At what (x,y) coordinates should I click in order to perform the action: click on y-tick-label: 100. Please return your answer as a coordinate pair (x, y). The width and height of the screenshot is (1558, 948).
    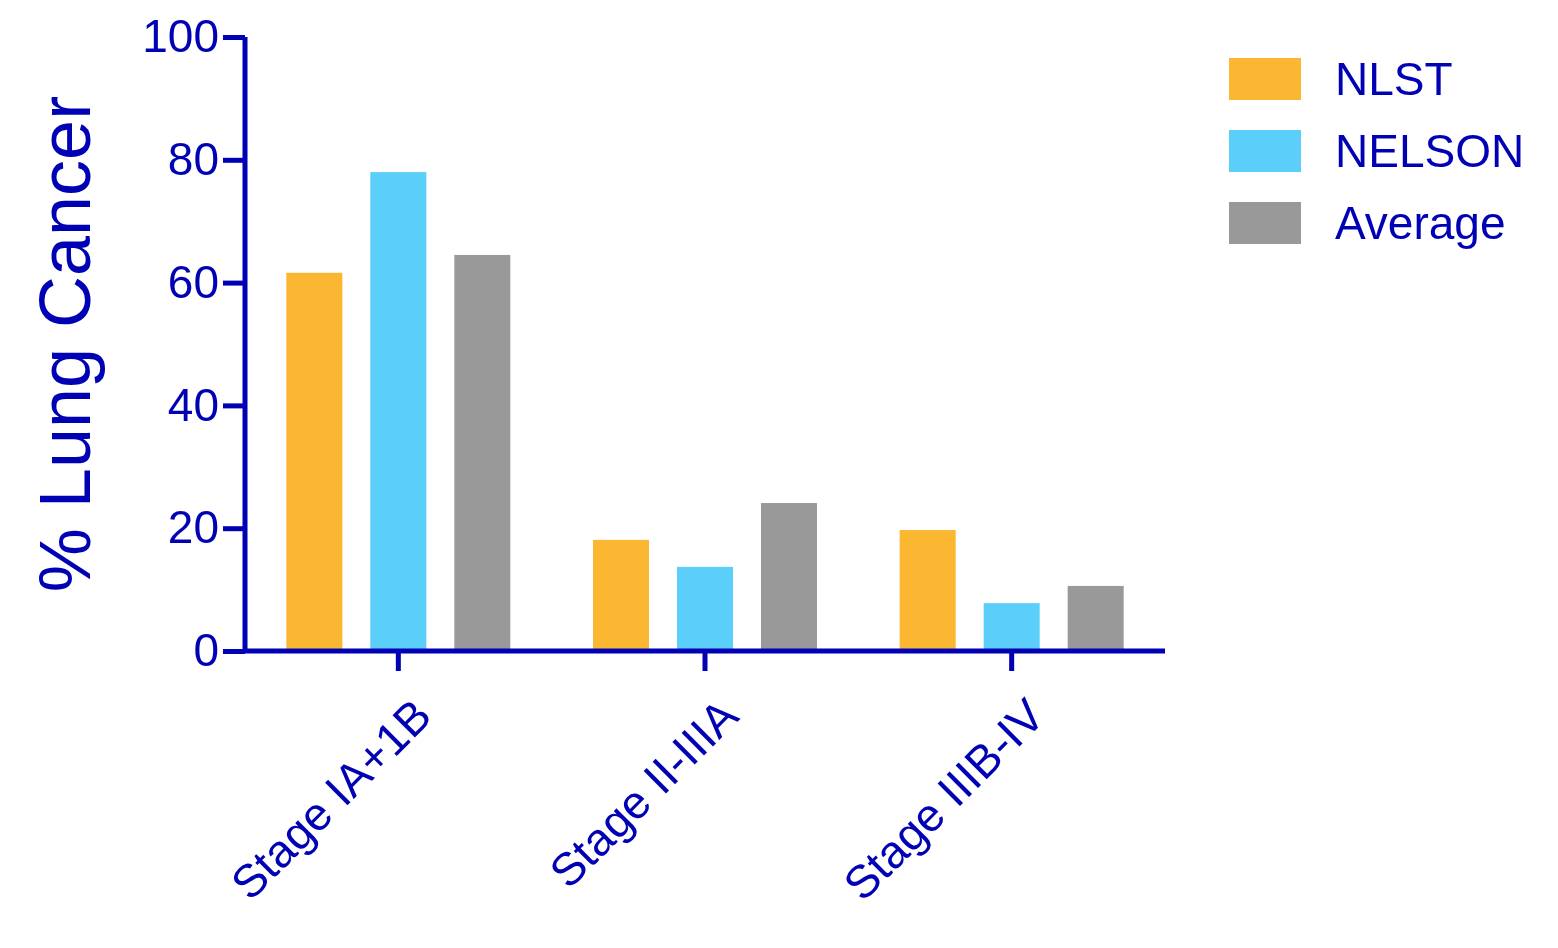
    Looking at the image, I should click on (180, 36).